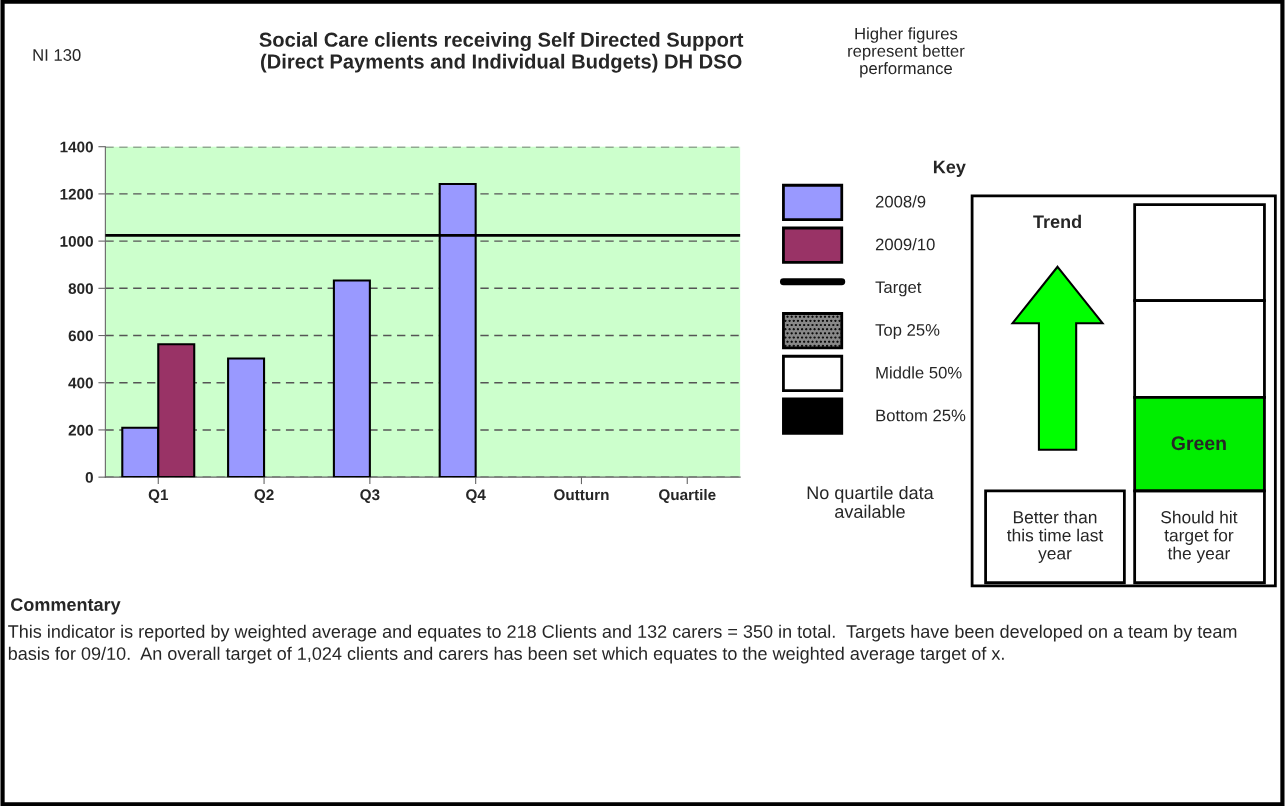  Describe the element at coordinates (76, 194) in the screenshot. I see `y-tick-label: 1200` at that location.